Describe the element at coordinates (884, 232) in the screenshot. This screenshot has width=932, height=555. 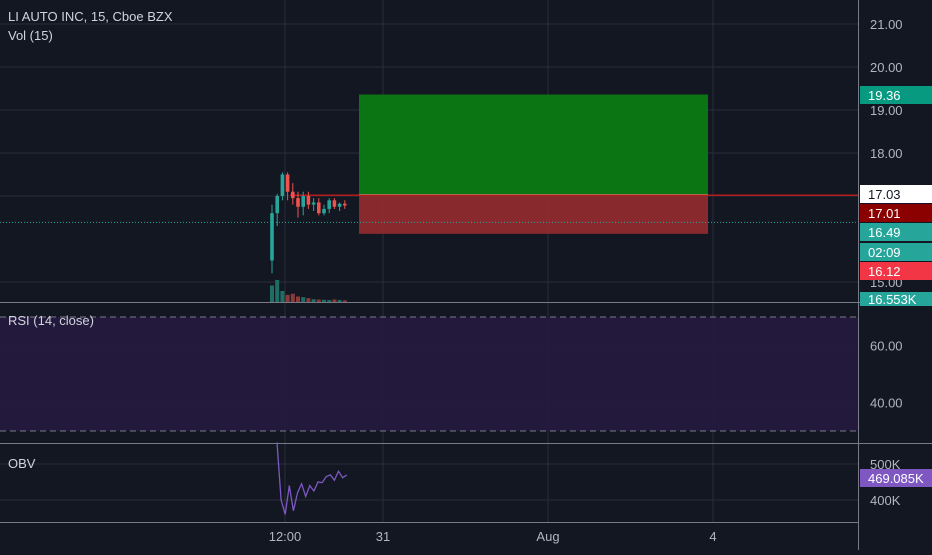
I see `last-price-badge-text: 16.49` at that location.